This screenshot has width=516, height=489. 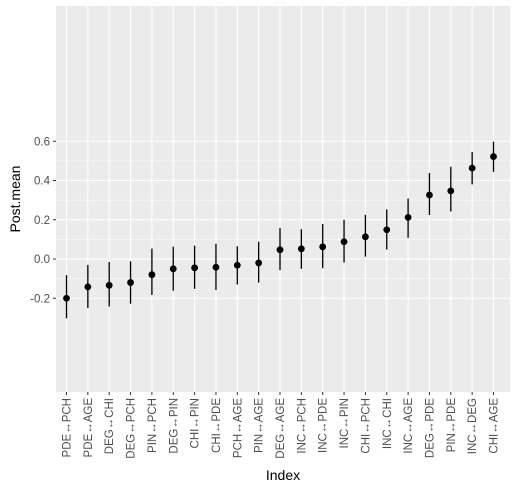 I want to click on x-tick-label: PIN↔AGE, so click(x=260, y=425).